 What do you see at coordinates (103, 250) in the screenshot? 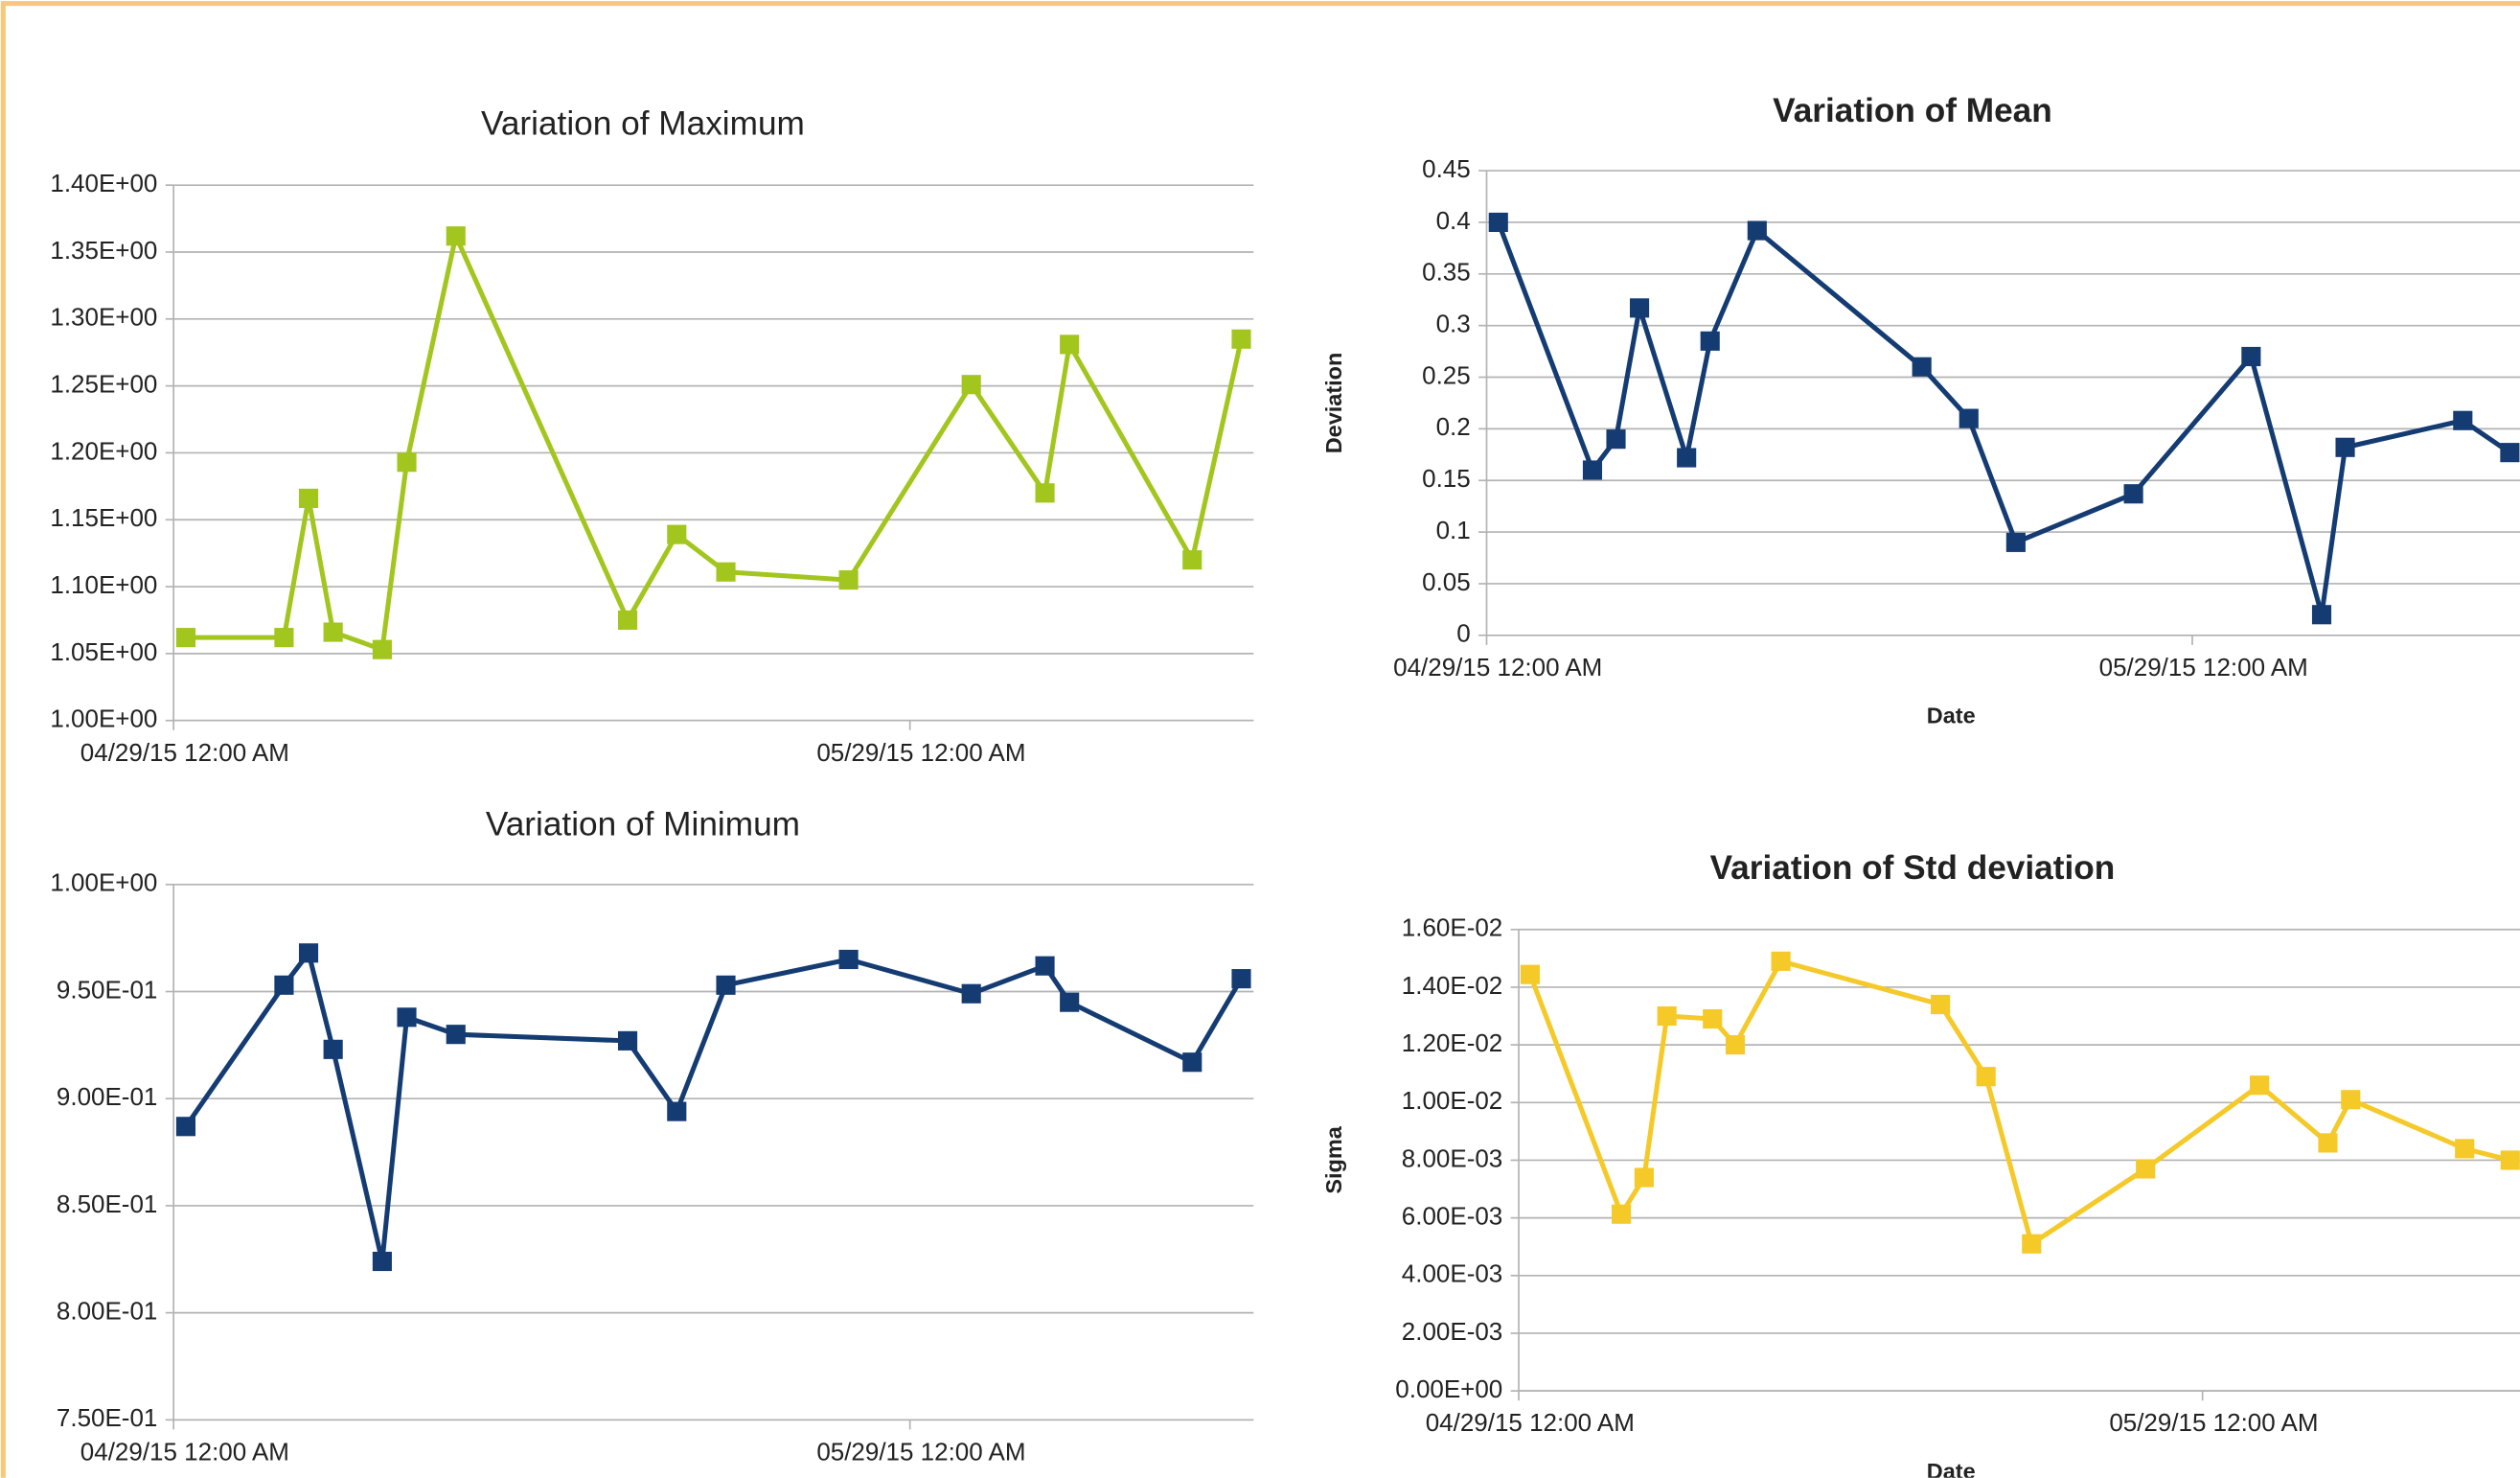
I see `y-tick-label: 1.35E+00` at bounding box center [103, 250].